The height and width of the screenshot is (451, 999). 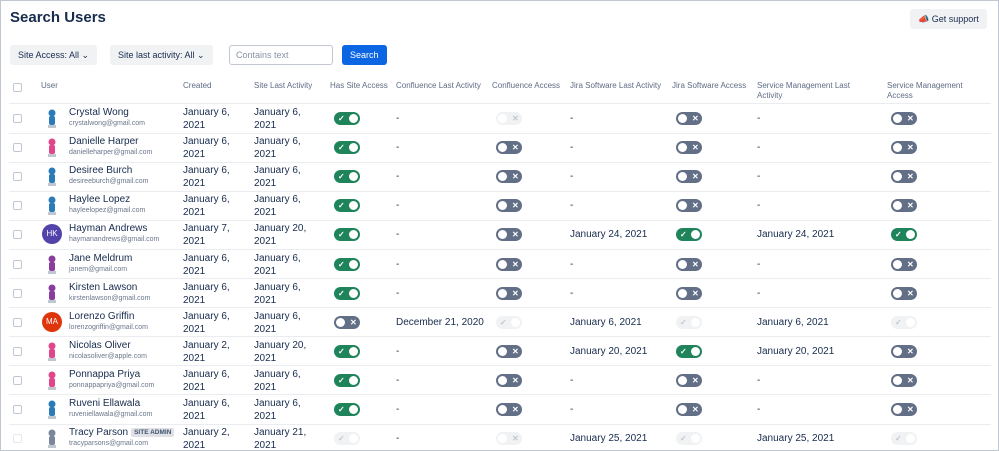 I want to click on cell-text: January 2, 2021, so click(x=206, y=439).